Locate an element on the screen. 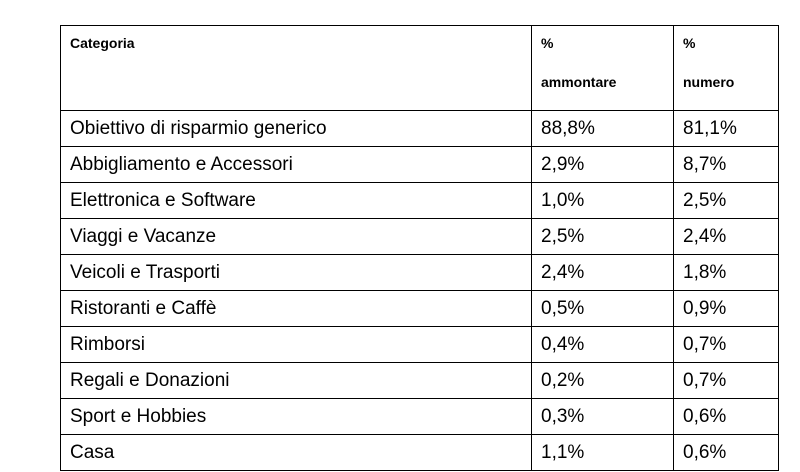 The image size is (800, 472). table-cell: Viaggi e Vacanze is located at coordinates (296, 236).